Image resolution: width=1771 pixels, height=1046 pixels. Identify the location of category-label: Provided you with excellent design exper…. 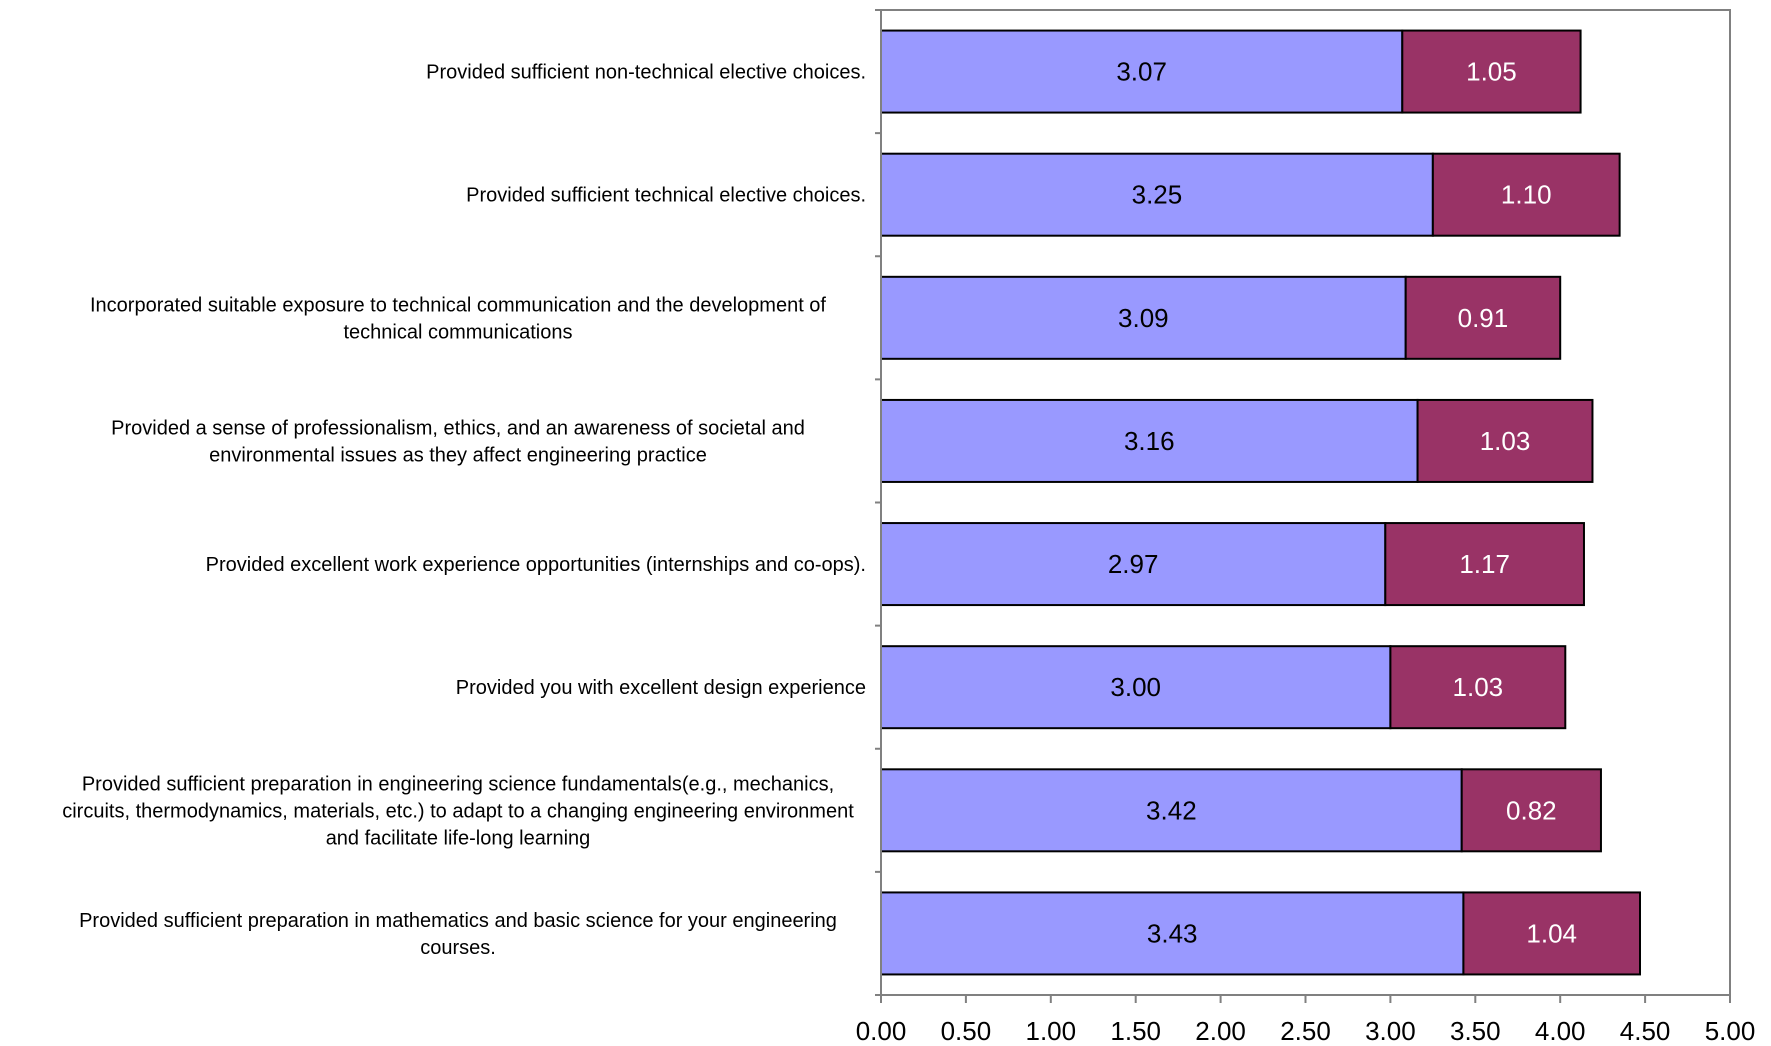
(661, 688).